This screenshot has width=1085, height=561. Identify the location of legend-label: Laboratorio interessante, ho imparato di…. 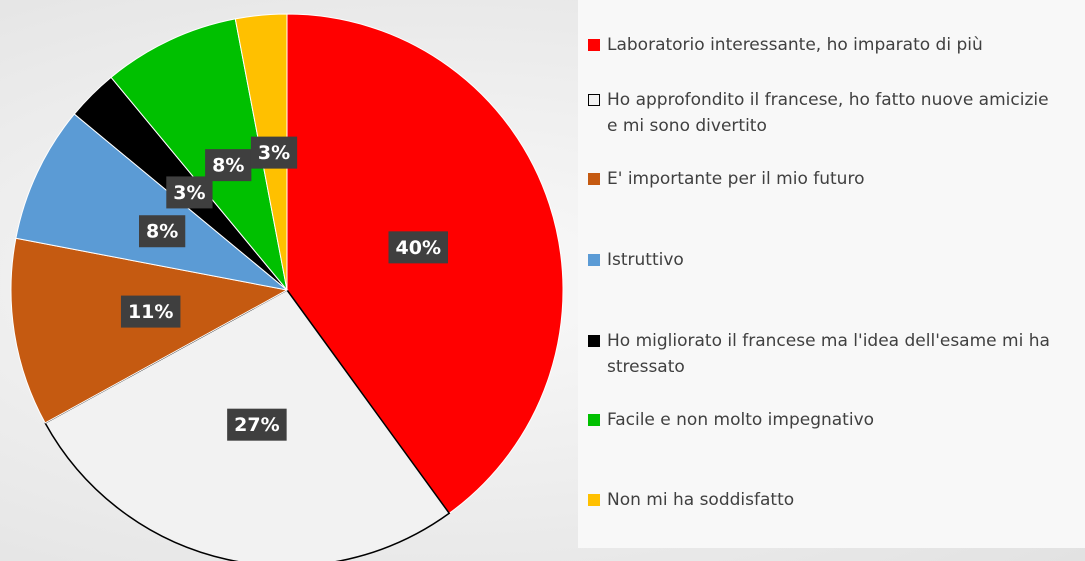
(795, 45).